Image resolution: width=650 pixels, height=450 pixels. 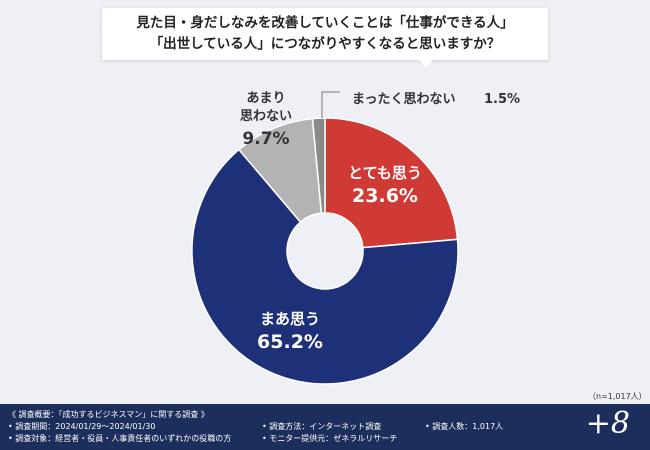 I want to click on data-label-3: 1.5%, so click(x=502, y=99).